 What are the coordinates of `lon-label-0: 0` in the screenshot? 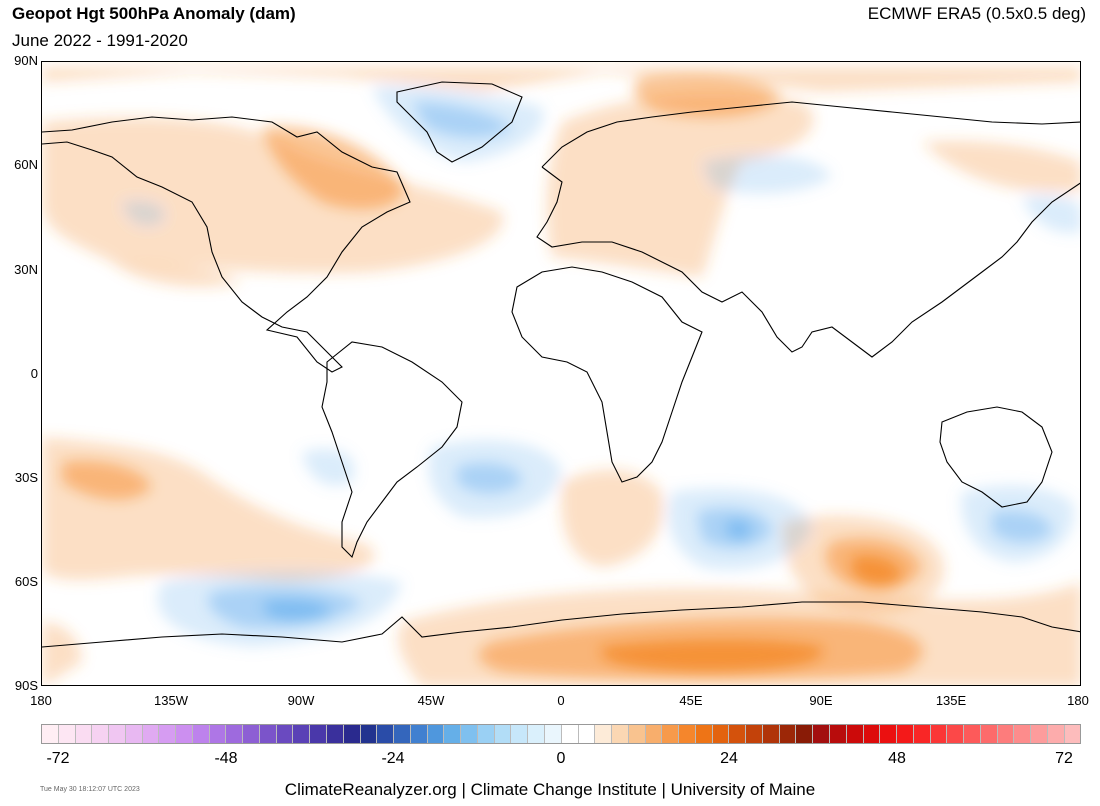 It's located at (561, 700).